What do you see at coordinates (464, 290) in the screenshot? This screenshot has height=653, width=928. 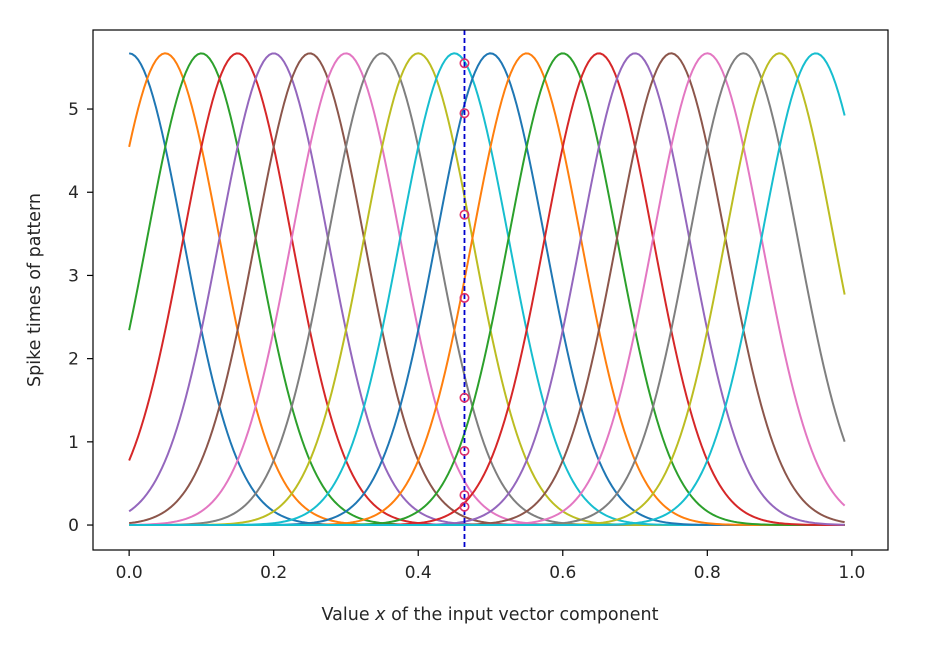 I see `vertical-marker-group` at bounding box center [464, 290].